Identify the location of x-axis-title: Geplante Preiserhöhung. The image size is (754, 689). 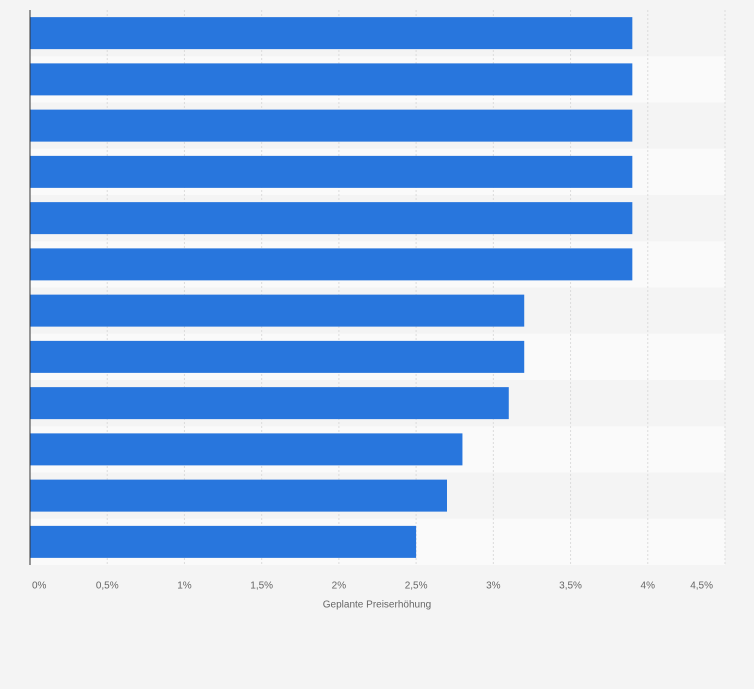
(377, 605).